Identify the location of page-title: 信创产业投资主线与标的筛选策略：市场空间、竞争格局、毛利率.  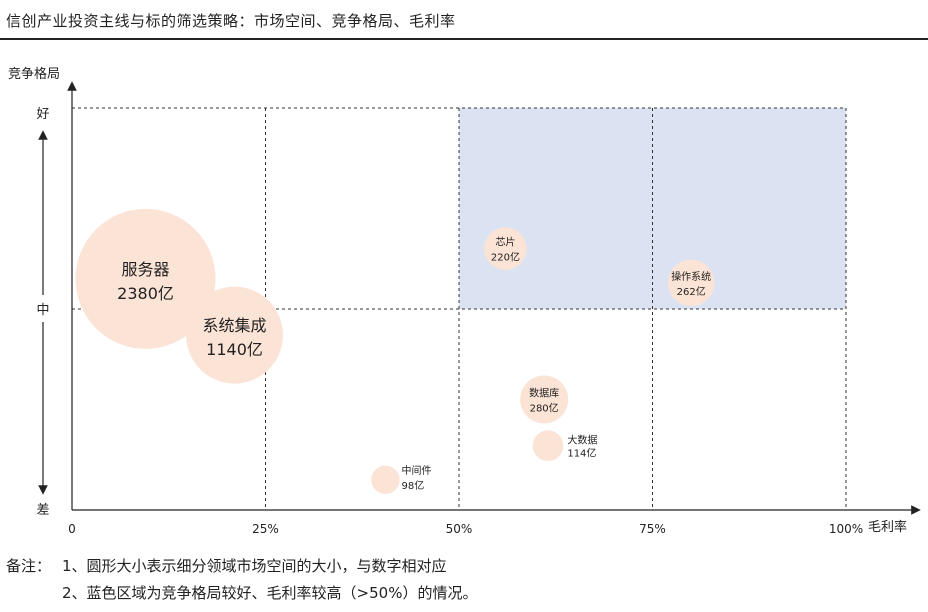
(231, 21).